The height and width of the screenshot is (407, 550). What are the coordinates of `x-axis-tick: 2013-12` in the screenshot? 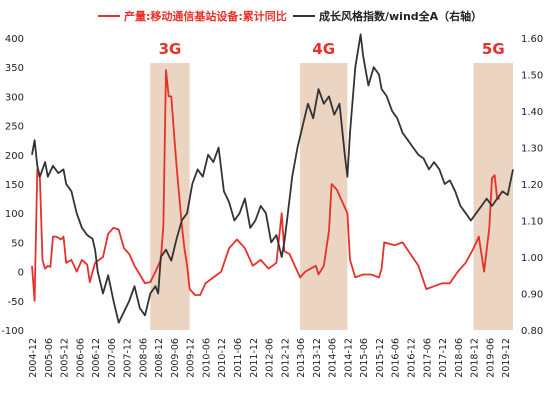 It's located at (317, 358).